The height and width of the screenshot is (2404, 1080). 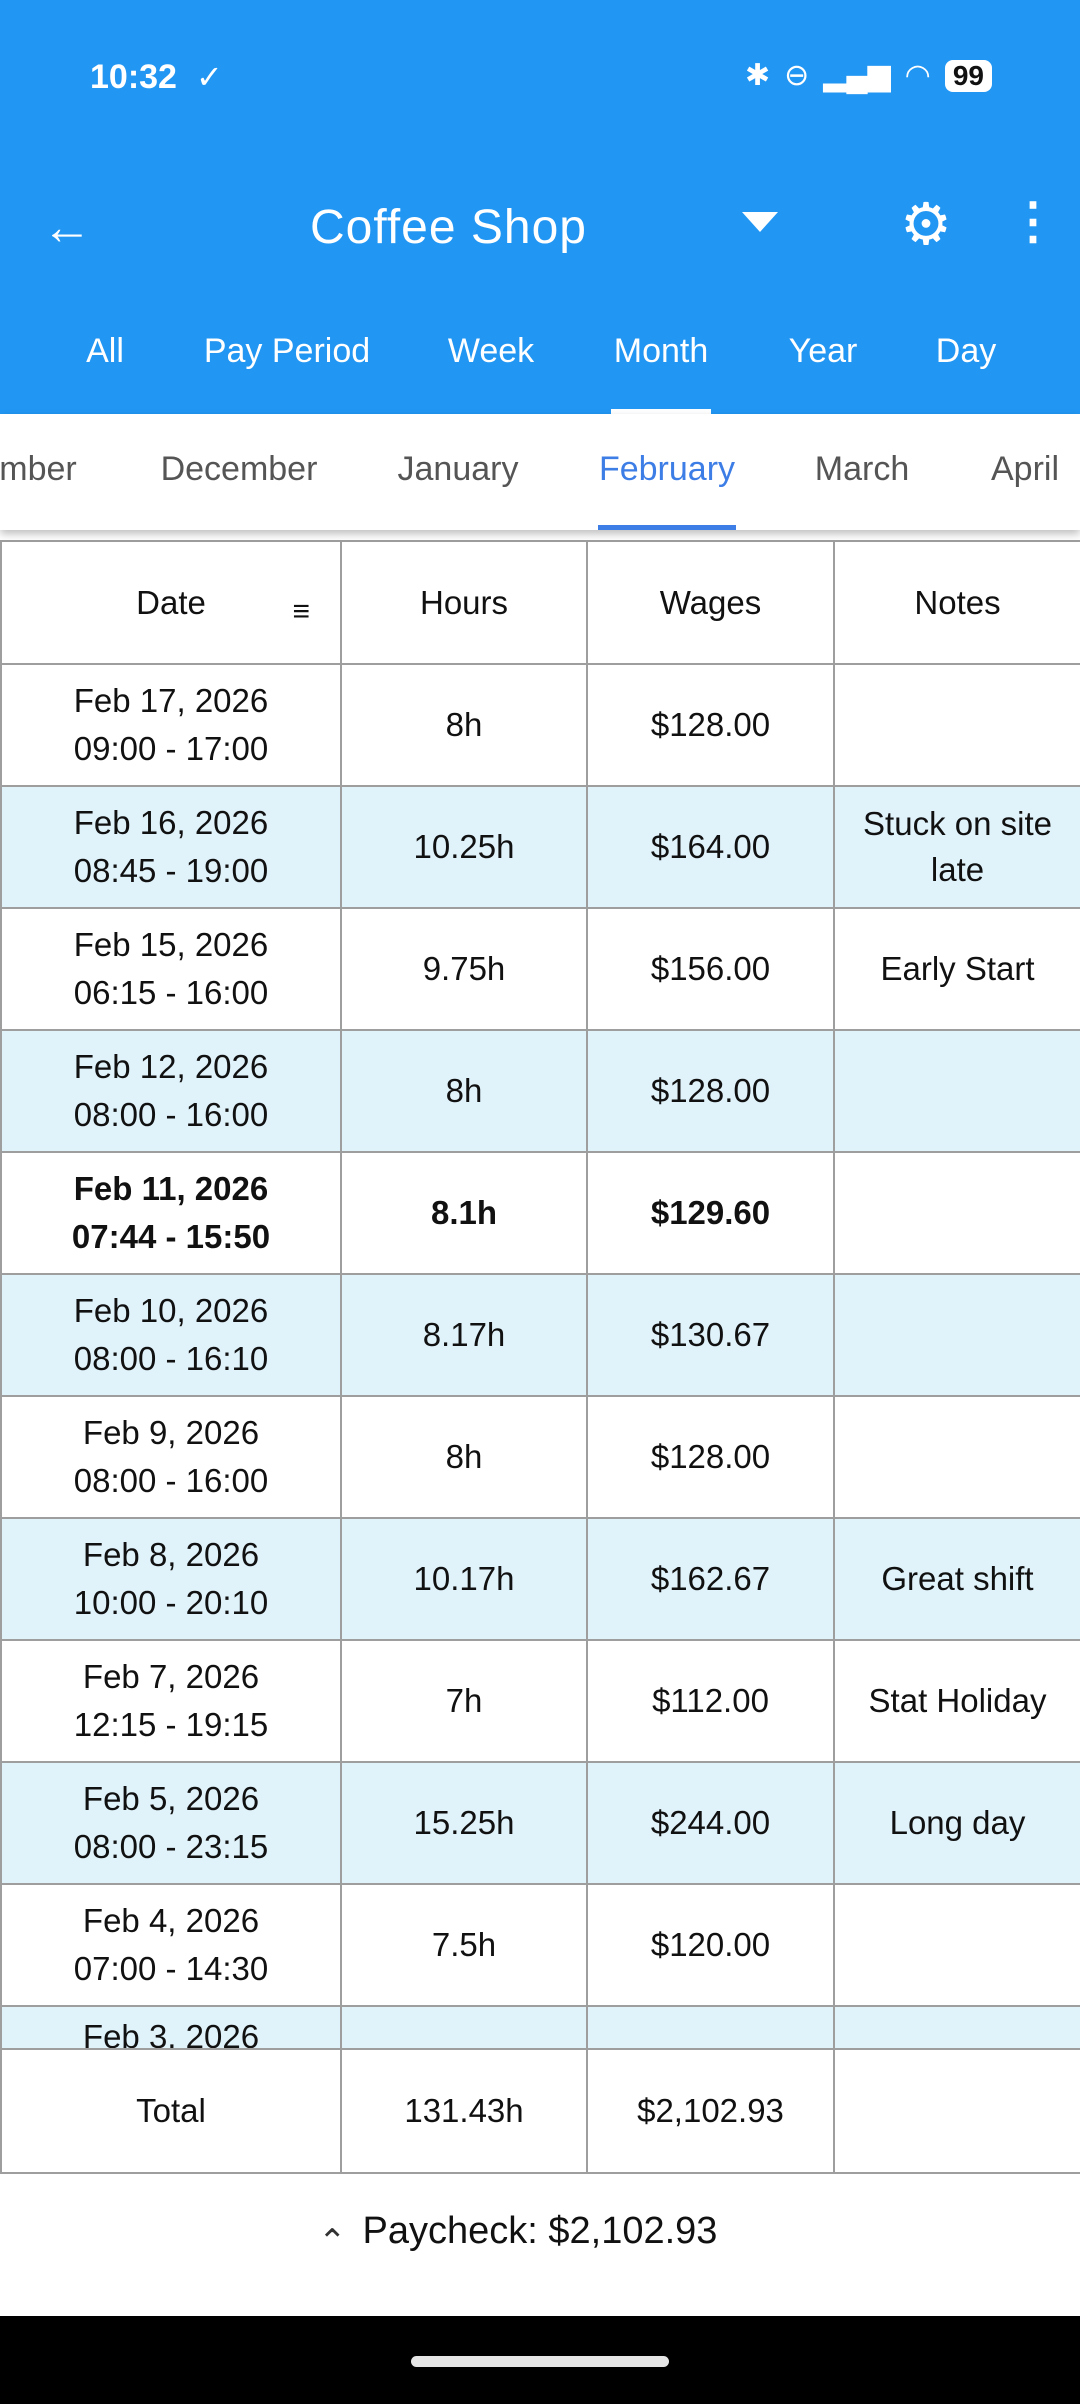 What do you see at coordinates (540, 2231) in the screenshot?
I see `paycheck-summary: Paycheck: $2,102.93` at bounding box center [540, 2231].